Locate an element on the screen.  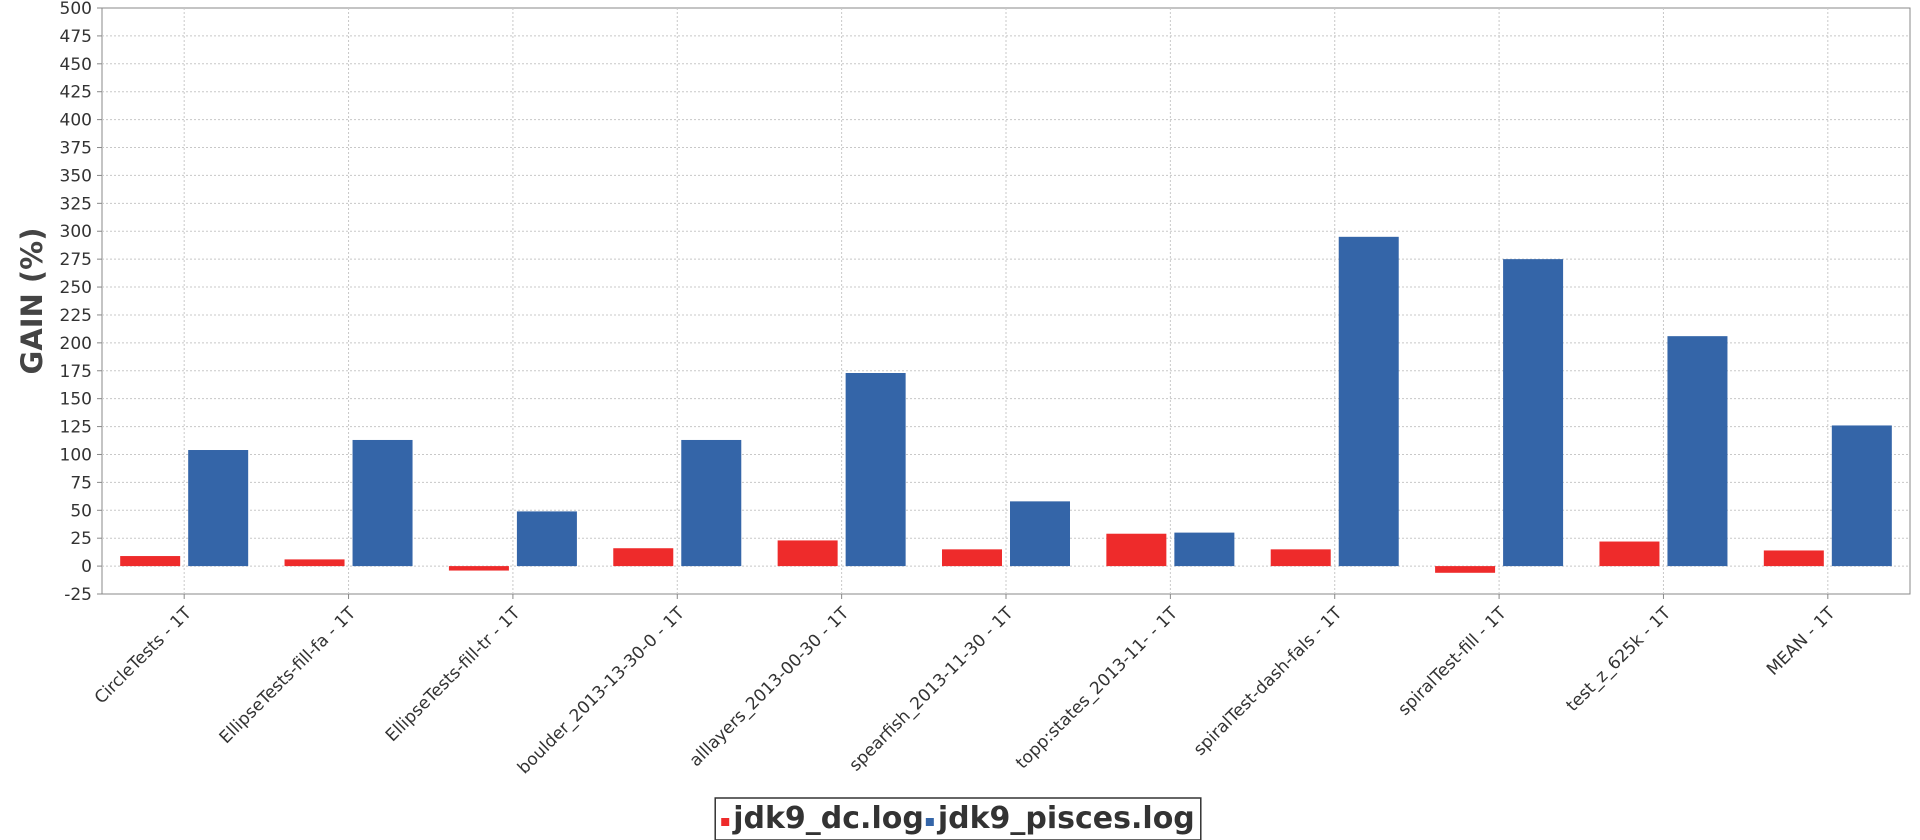
y-tick-label: 50 is located at coordinates (81, 511).